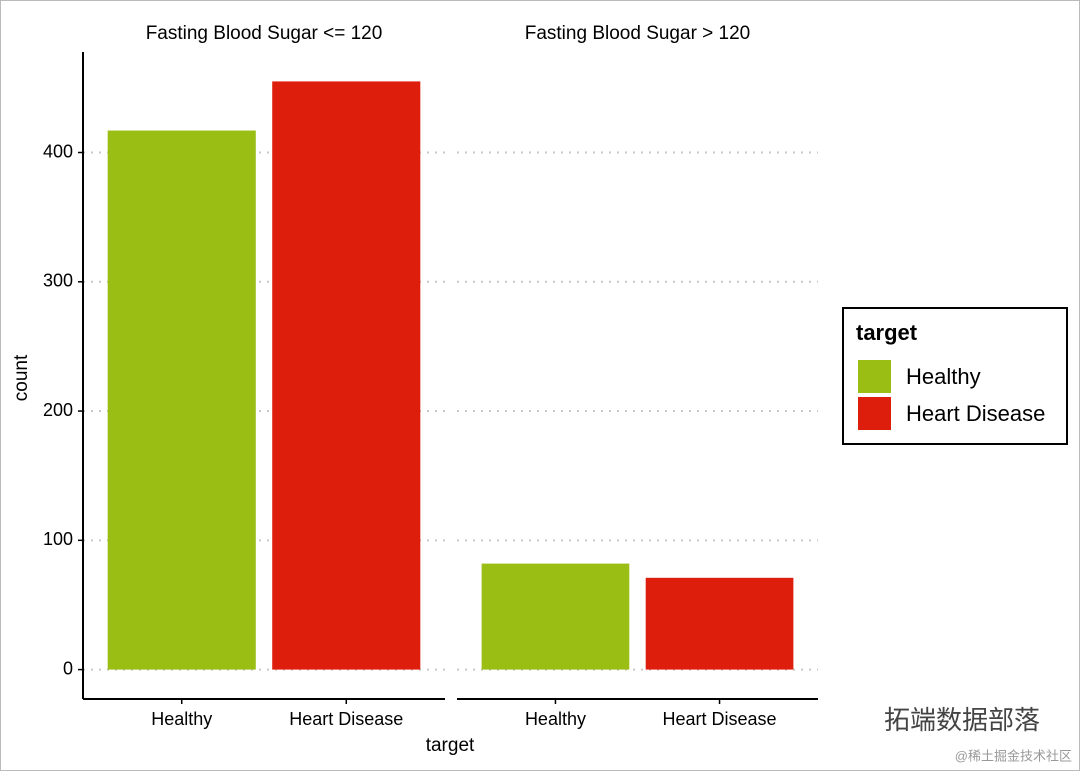 The width and height of the screenshot is (1080, 776). What do you see at coordinates (1013, 755) in the screenshot?
I see `watermark-site: @稀土掘金技术社区` at bounding box center [1013, 755].